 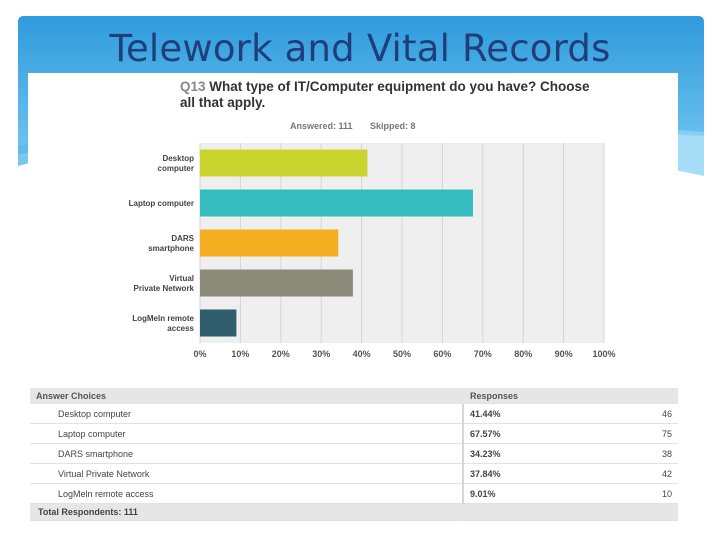 I want to click on category-label: DARS, so click(x=182, y=238).